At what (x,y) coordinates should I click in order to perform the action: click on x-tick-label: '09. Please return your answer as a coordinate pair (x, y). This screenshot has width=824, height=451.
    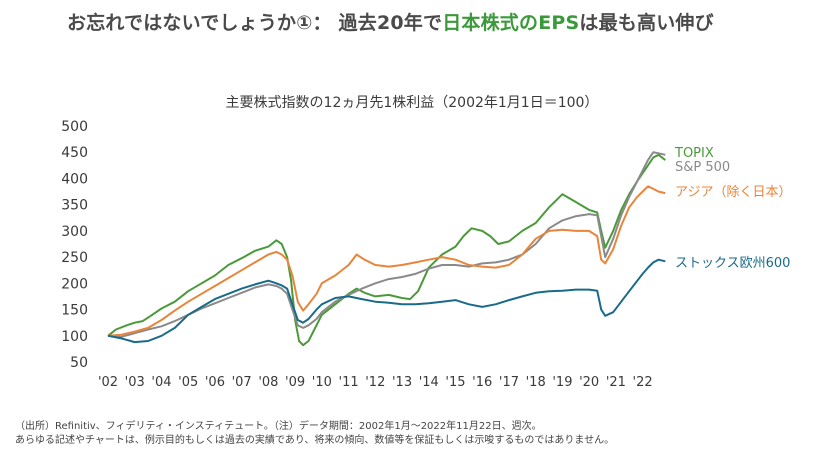
    Looking at the image, I should click on (295, 382).